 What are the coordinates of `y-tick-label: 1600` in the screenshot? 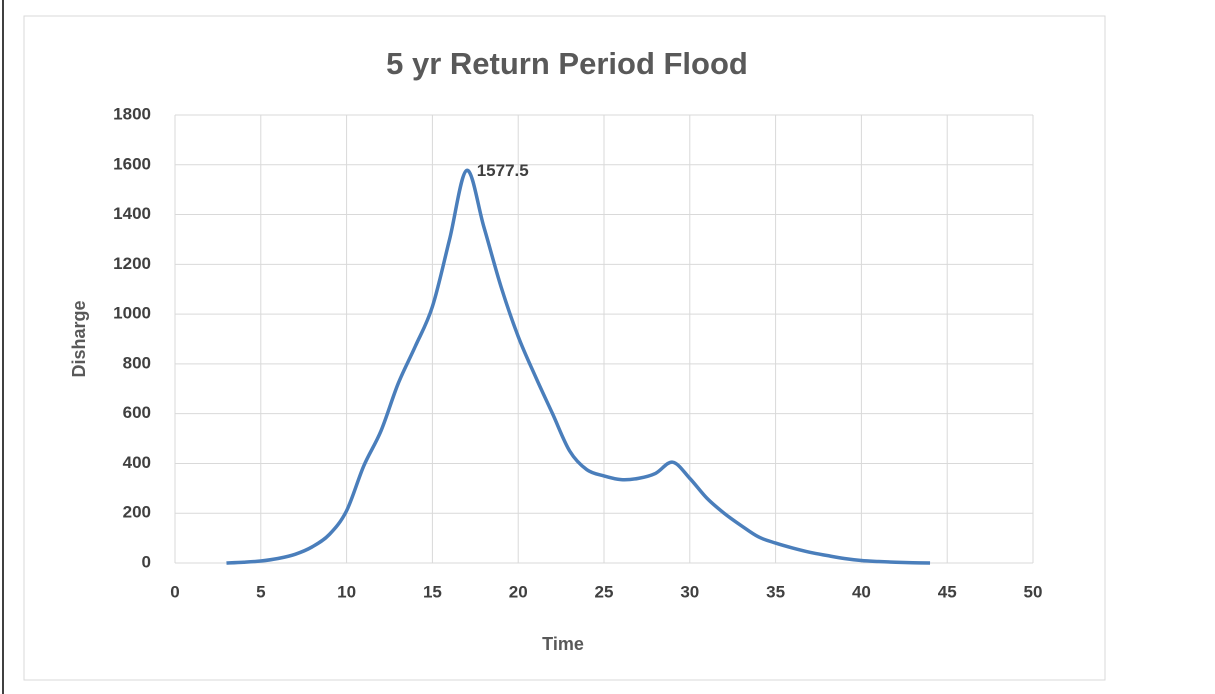 It's located at (132, 163).